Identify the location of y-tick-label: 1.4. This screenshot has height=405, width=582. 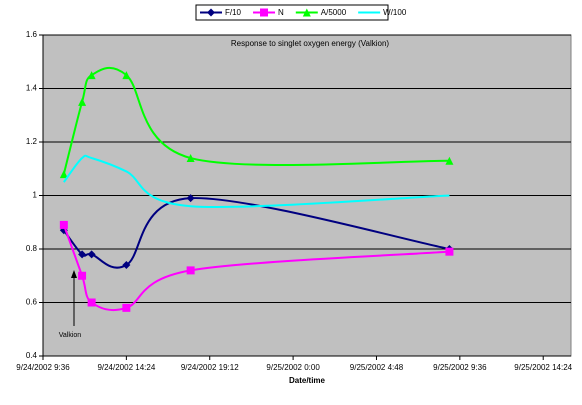
(32, 88).